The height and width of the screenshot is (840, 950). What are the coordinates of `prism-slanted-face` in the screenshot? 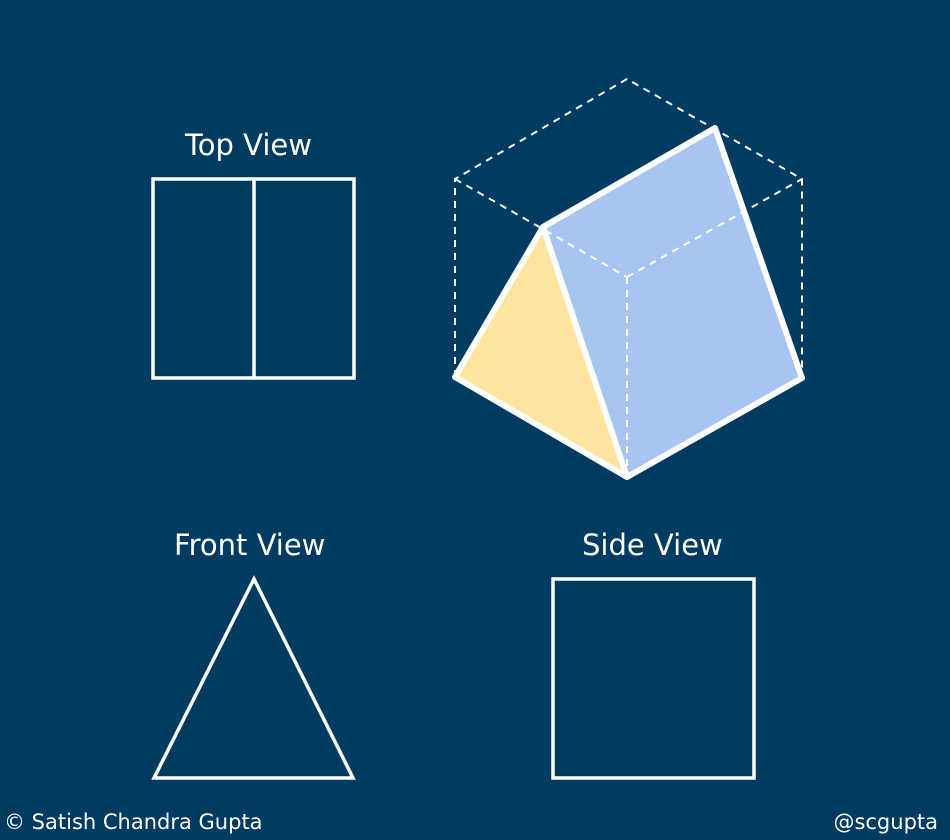 It's located at (672, 302).